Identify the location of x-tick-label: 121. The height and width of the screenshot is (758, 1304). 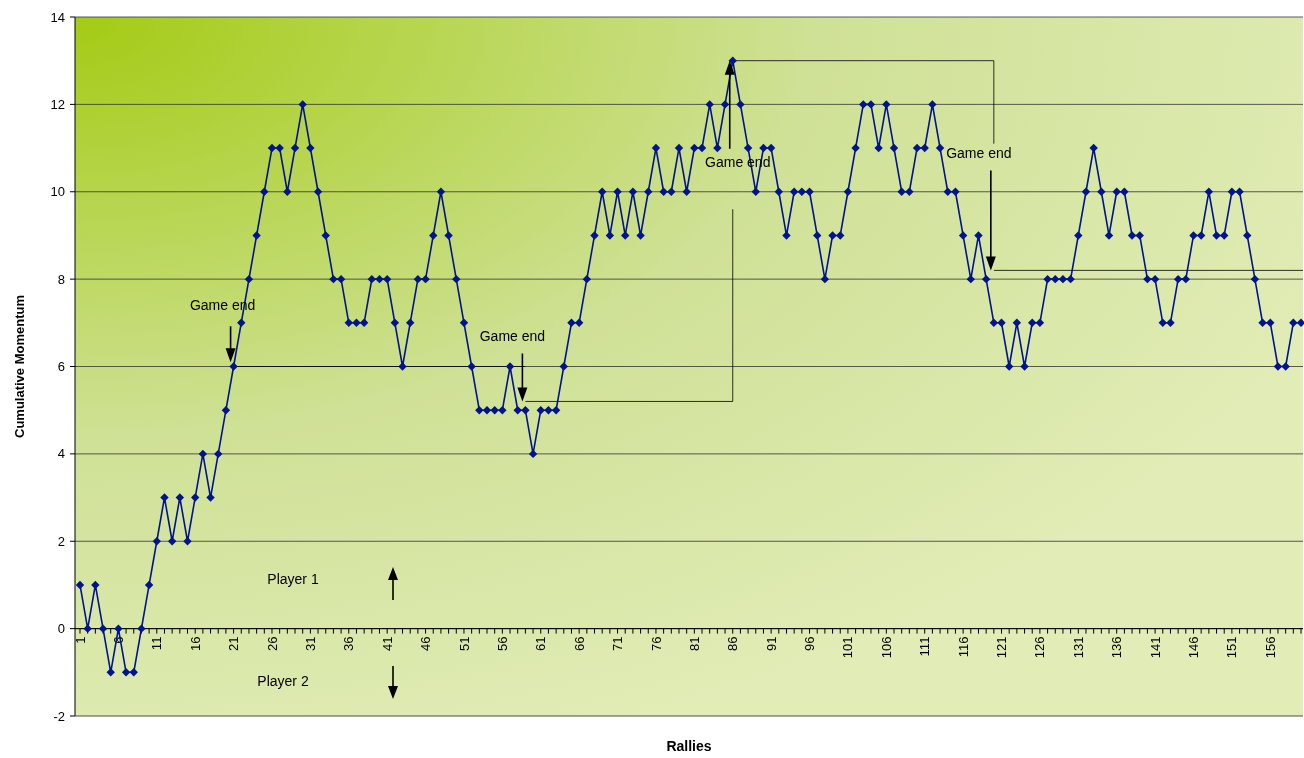
(1002, 647).